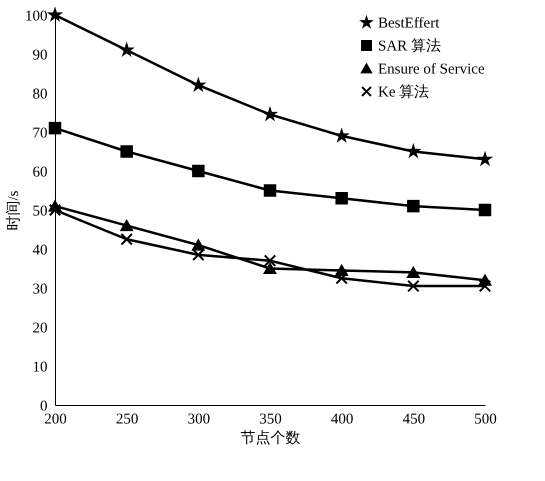  Describe the element at coordinates (409, 24) in the screenshot. I see `legend-label: BestEffert` at that location.